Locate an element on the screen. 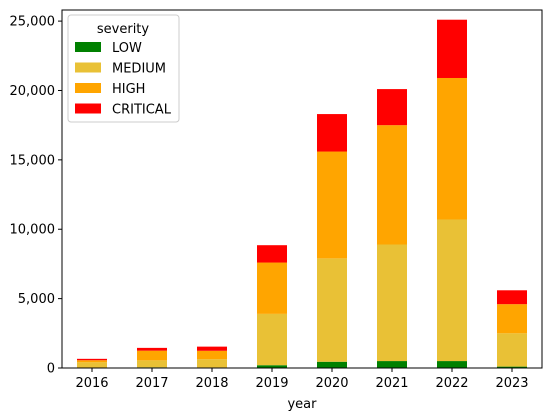 This screenshot has width=550, height=415. bar-low-2020 is located at coordinates (332, 364).